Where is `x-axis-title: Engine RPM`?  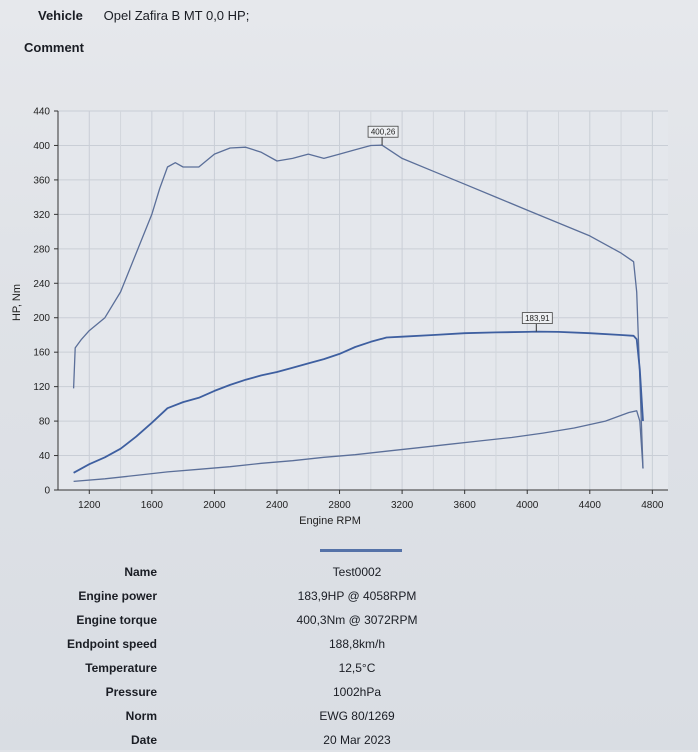 x-axis-title: Engine RPM is located at coordinates (330, 521).